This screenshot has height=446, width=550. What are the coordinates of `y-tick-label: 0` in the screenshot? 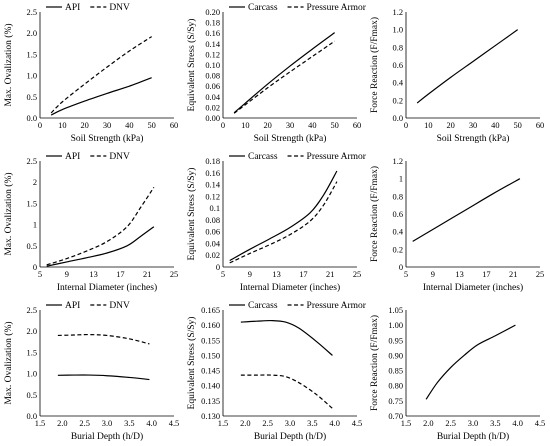 It's located at (401, 267).